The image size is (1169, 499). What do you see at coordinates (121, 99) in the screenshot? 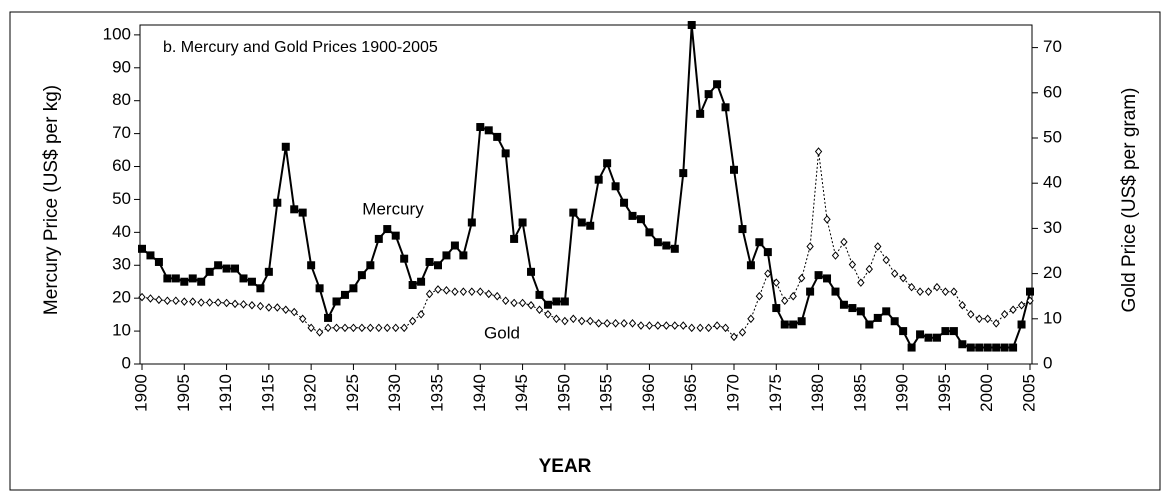
I see `y-tick-label: 80` at bounding box center [121, 99].